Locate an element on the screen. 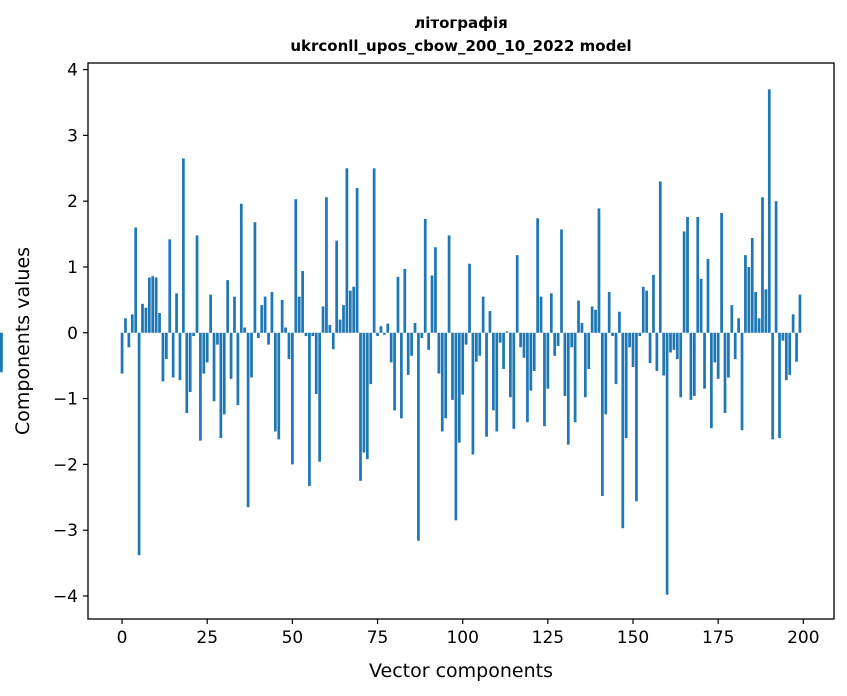 The width and height of the screenshot is (847, 696). x-tick-label: 175 is located at coordinates (718, 638).